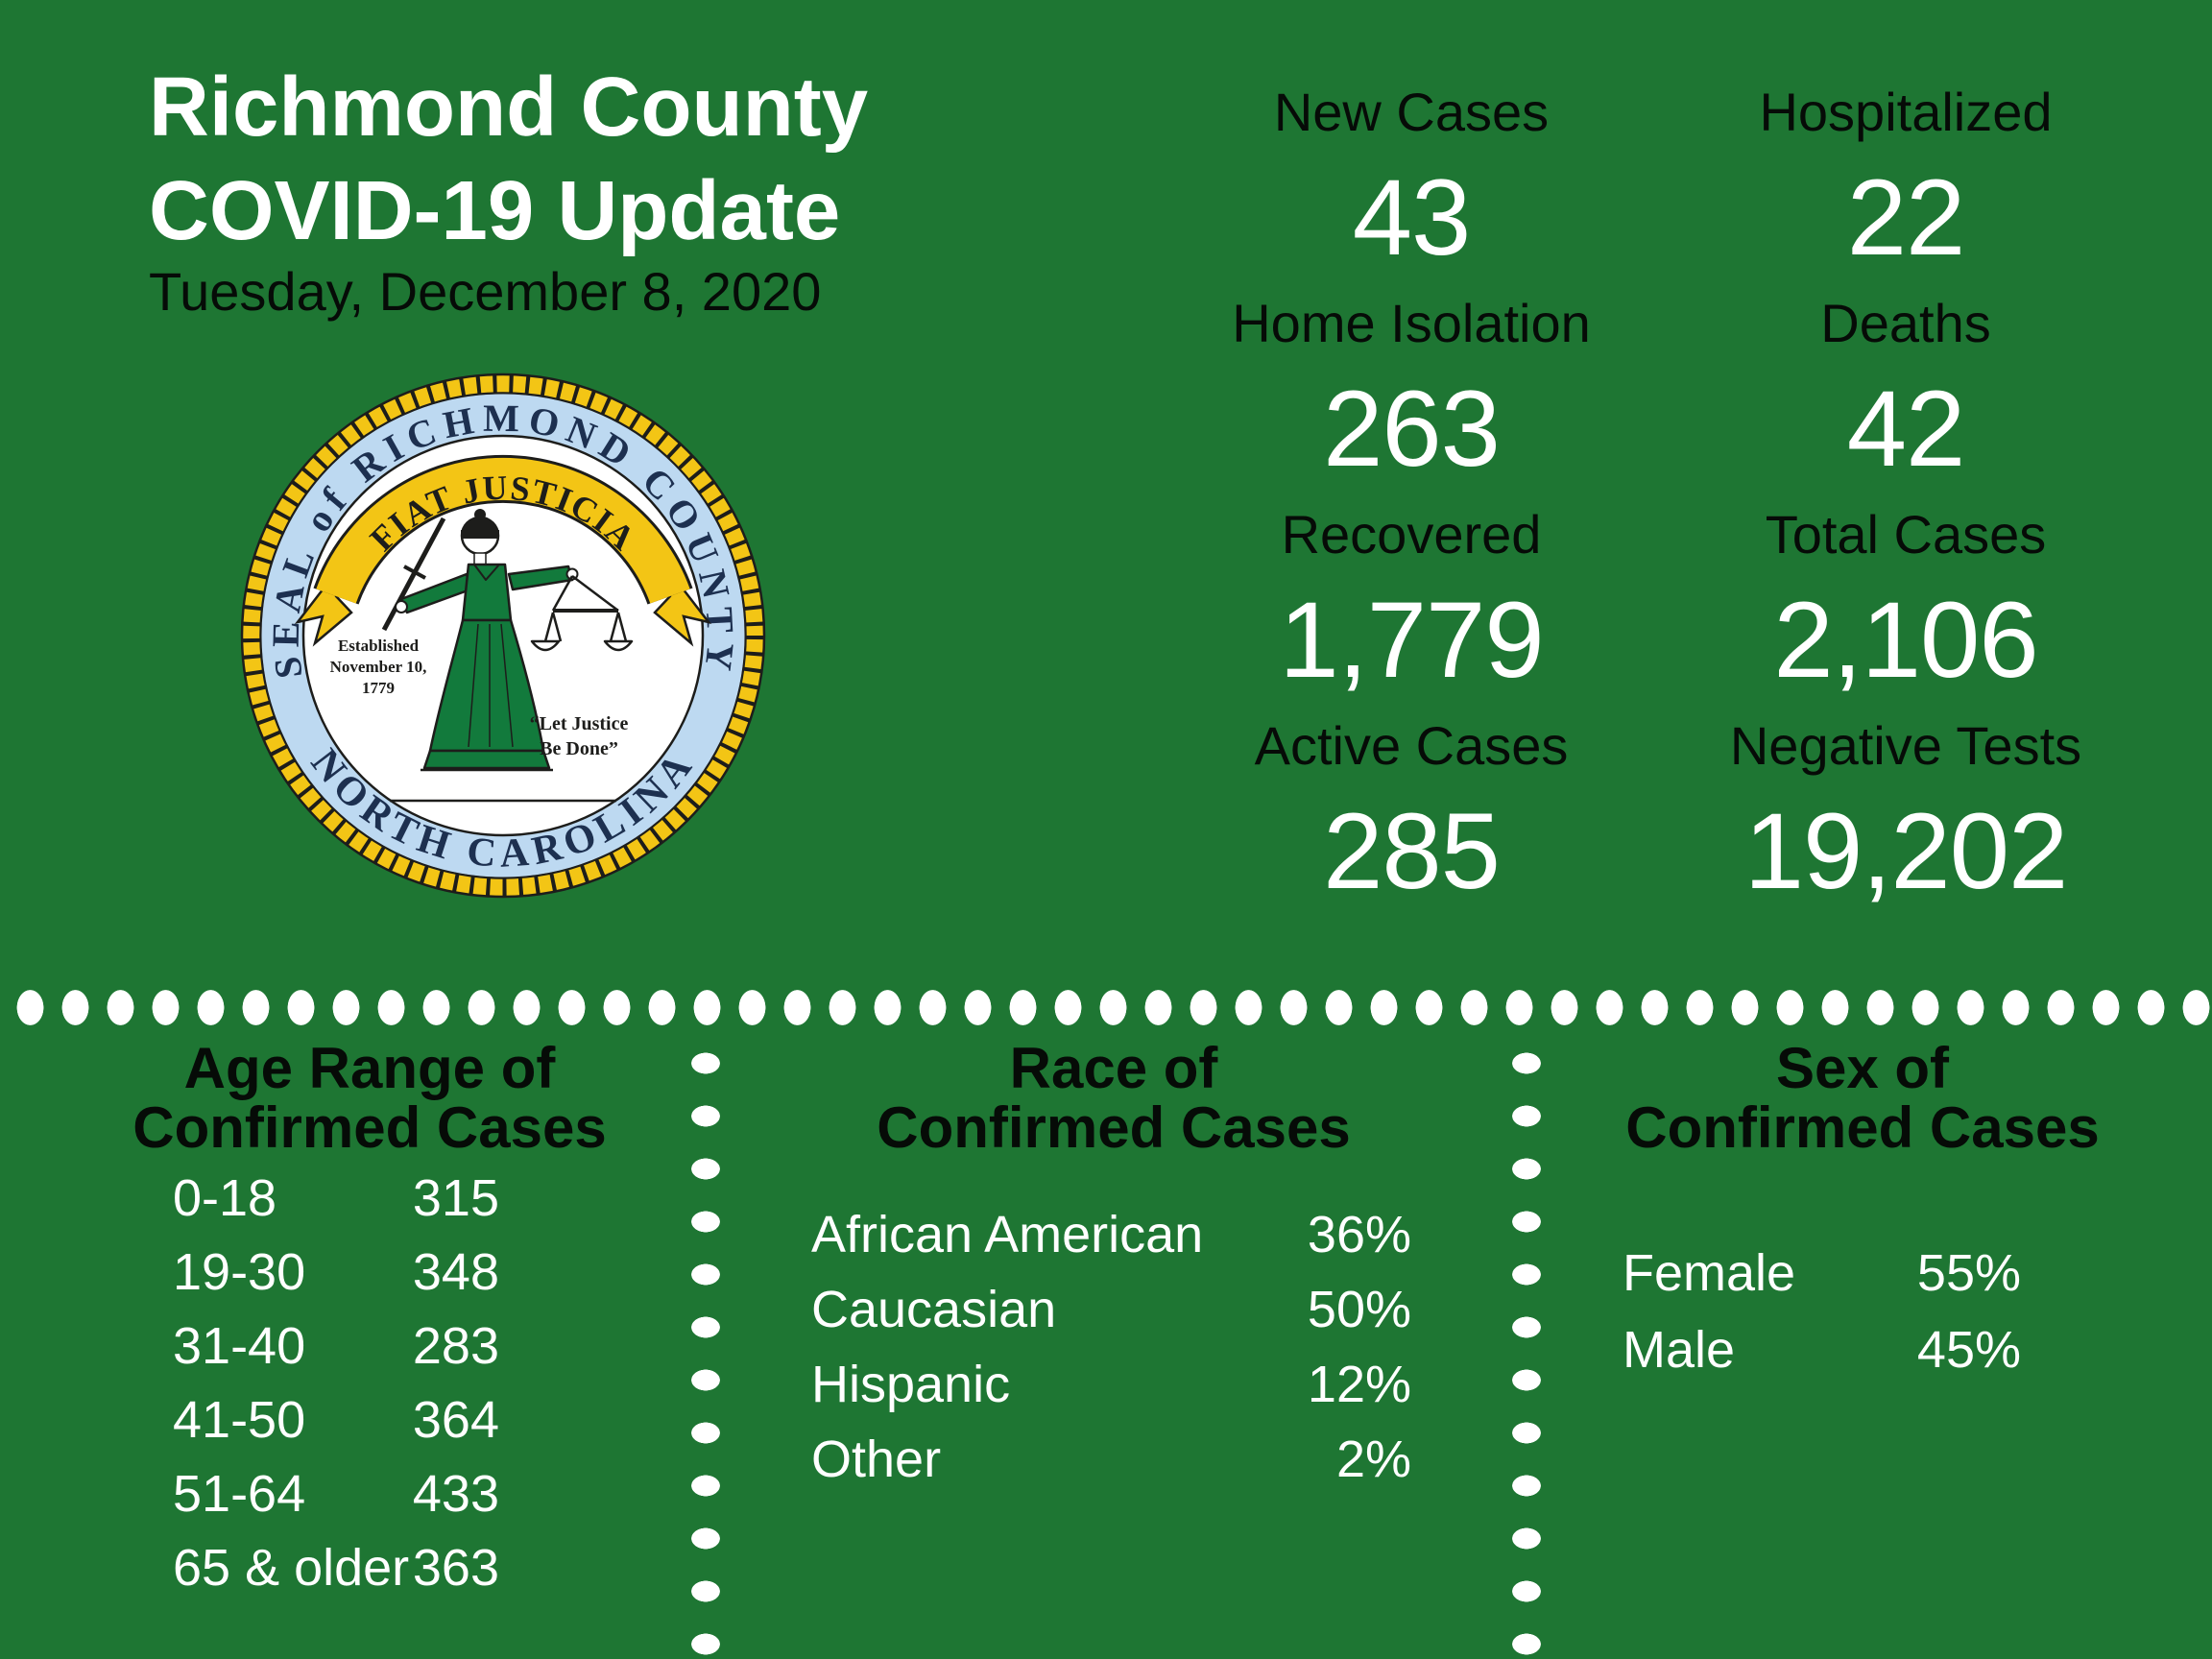 The height and width of the screenshot is (1659, 2212). Describe the element at coordinates (876, 1459) in the screenshot. I see `race-label: Other` at that location.